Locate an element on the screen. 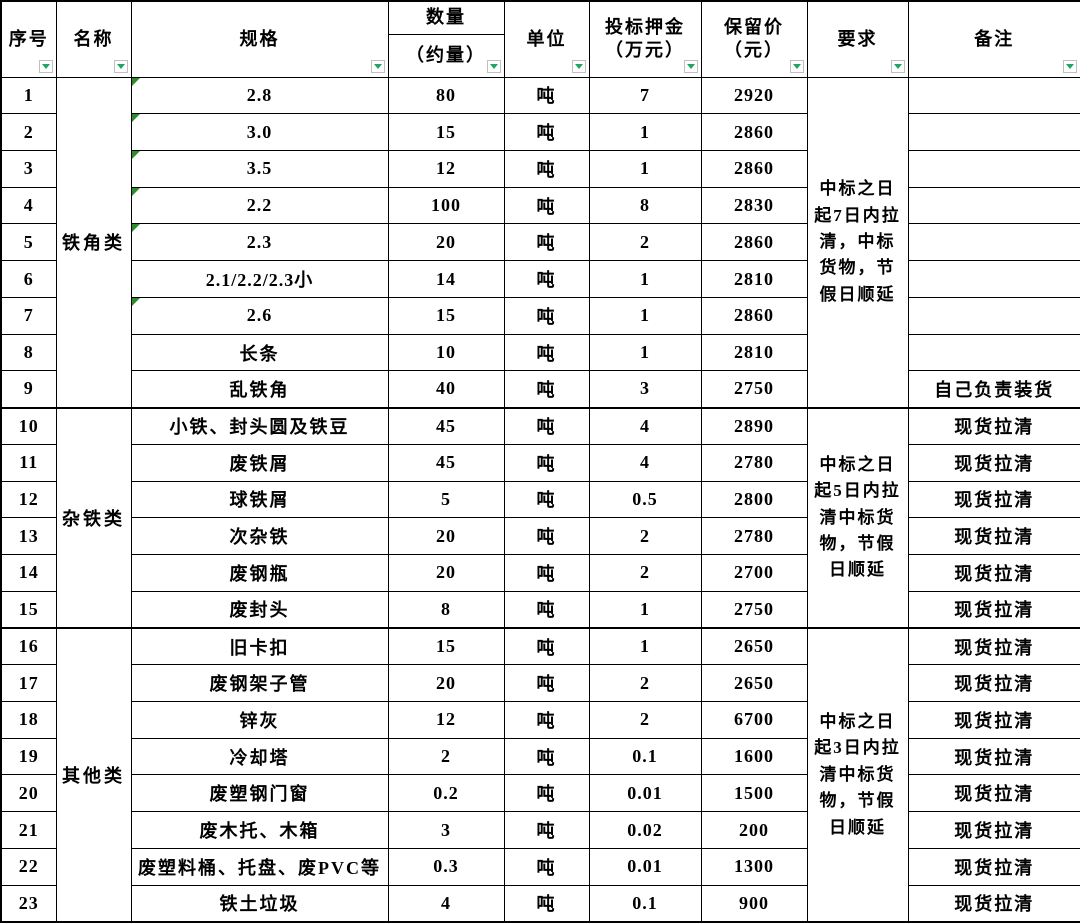  col-header-name-label: 名称 is located at coordinates (93, 38).